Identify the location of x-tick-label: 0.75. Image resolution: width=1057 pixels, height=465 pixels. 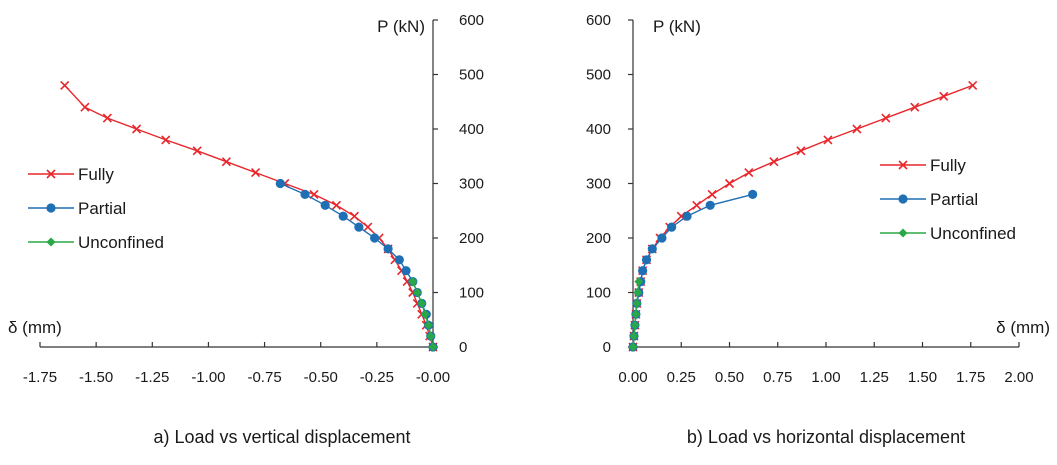
(777, 377).